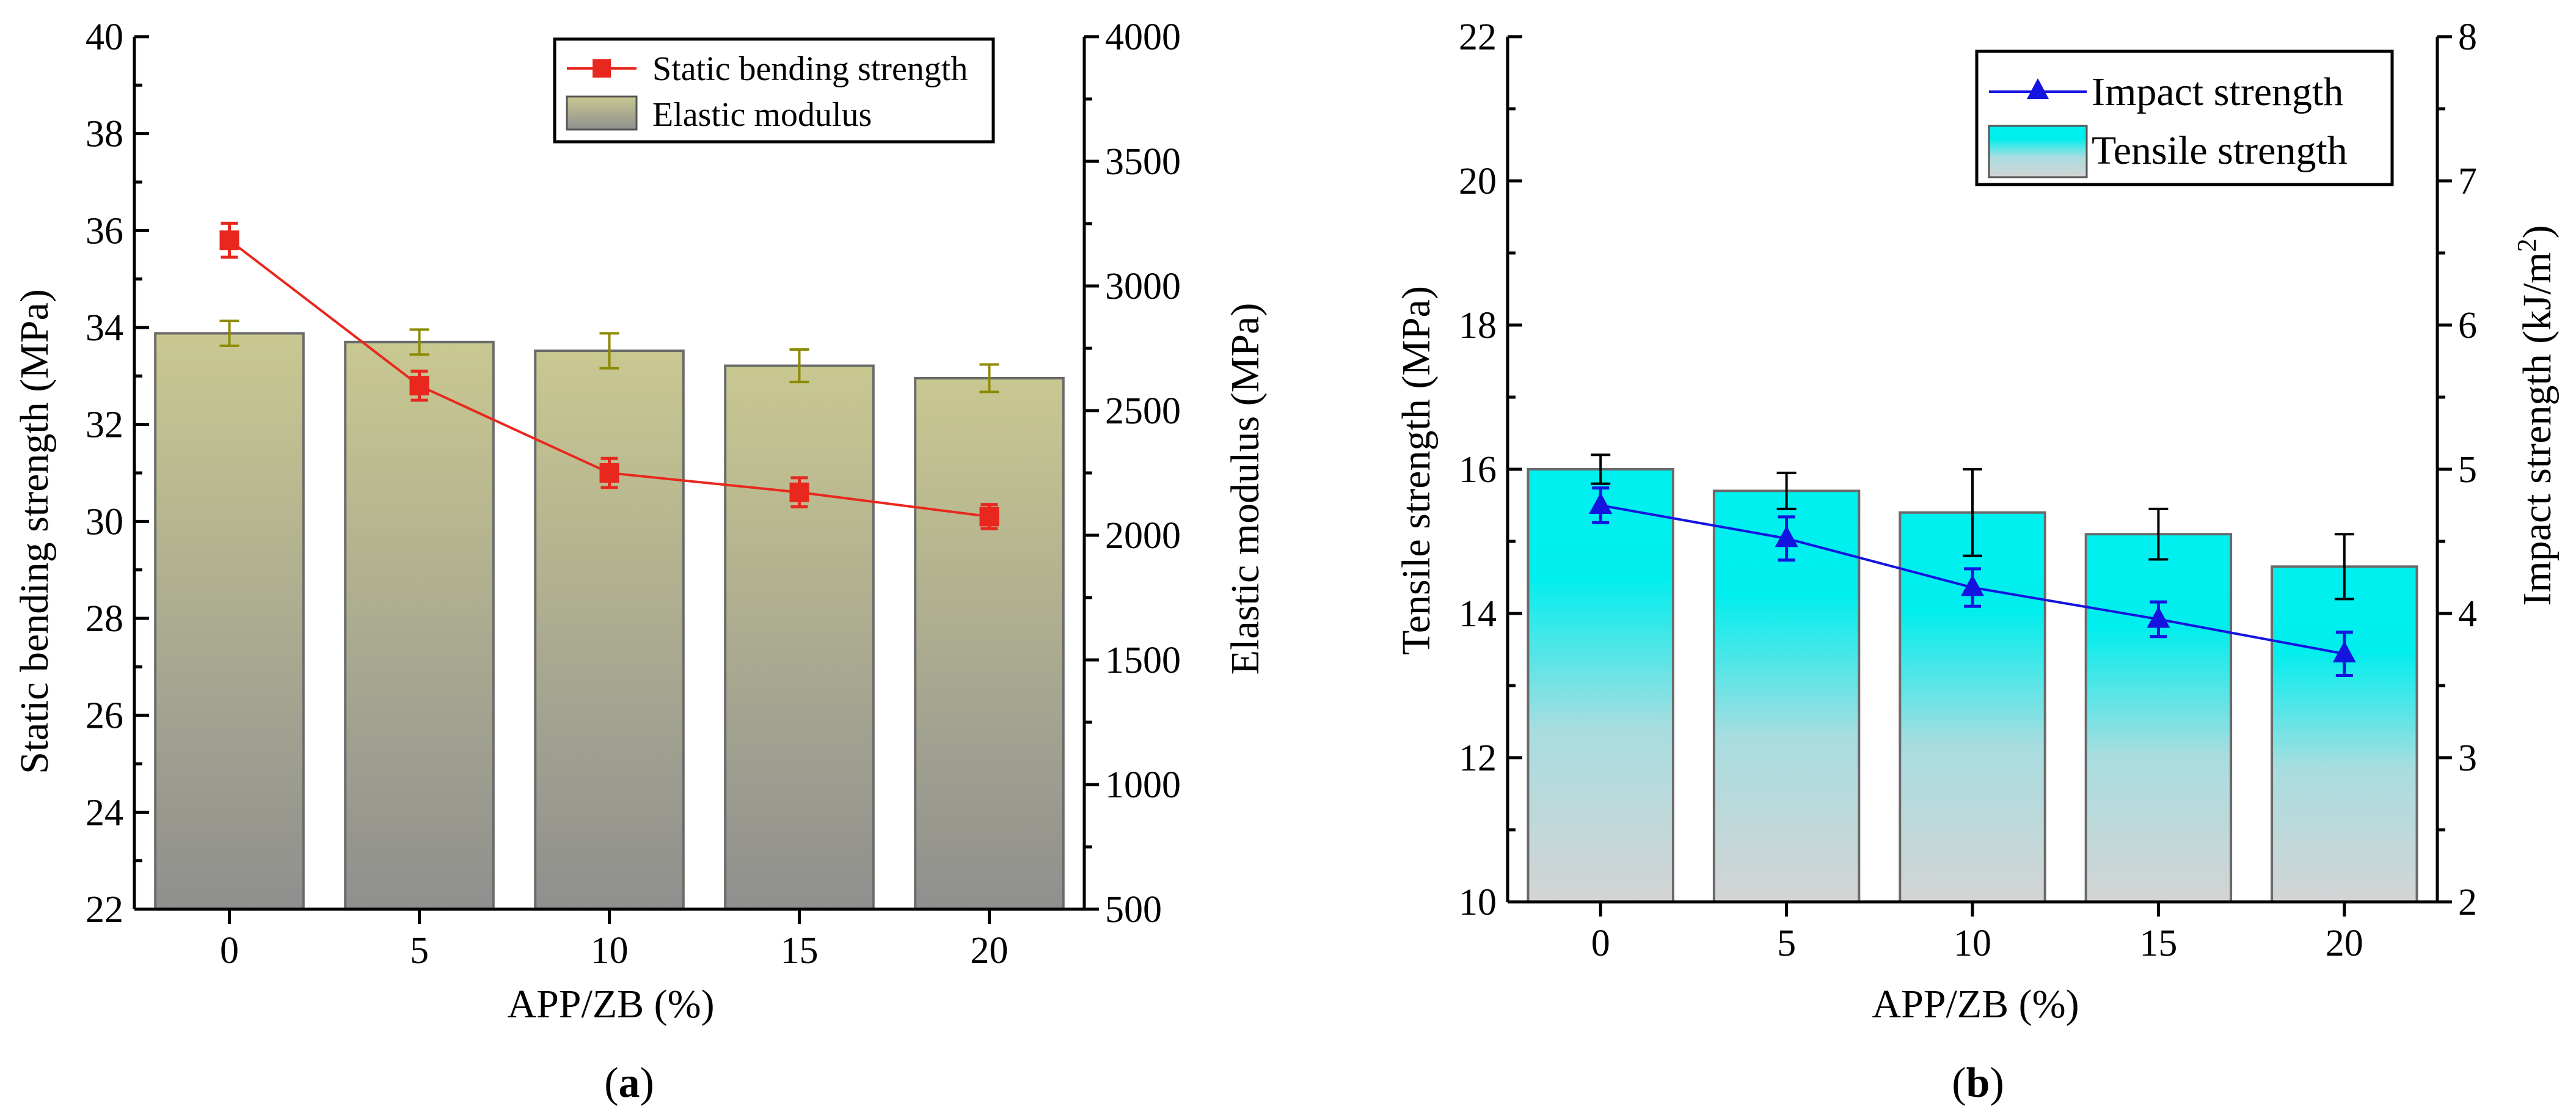 The height and width of the screenshot is (1120, 2576). What do you see at coordinates (1143, 661) in the screenshot?
I see `right-tick-label: 1500` at bounding box center [1143, 661].